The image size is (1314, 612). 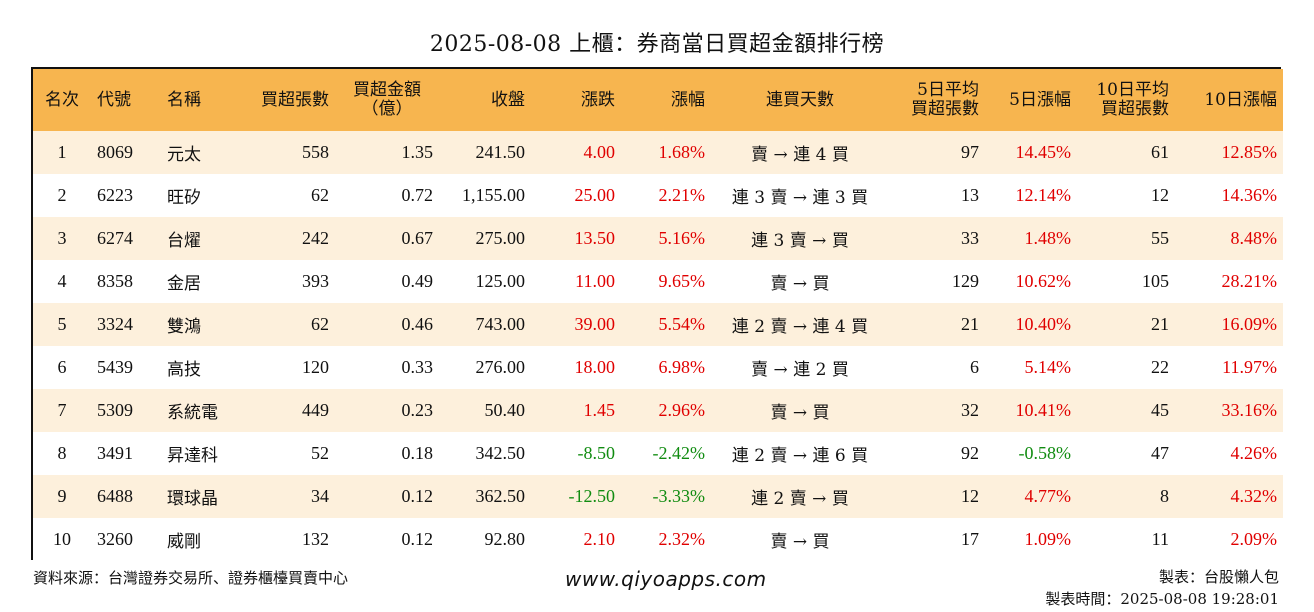 I want to click on rank-cell: 1, so click(x=62, y=152).